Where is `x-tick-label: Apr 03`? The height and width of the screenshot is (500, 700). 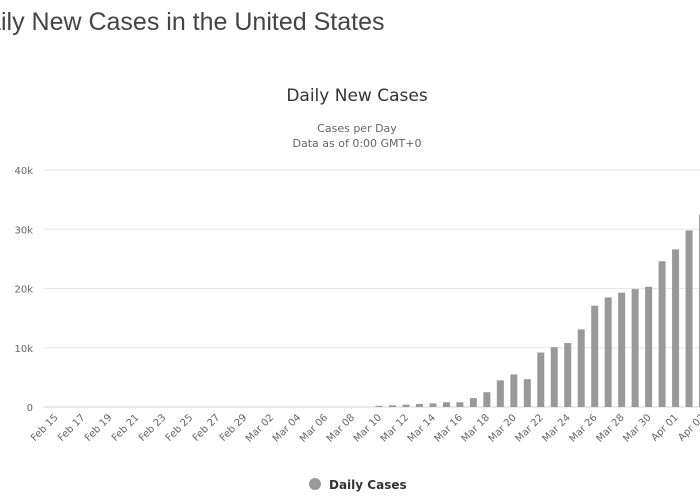 x-tick-label: Apr 03 is located at coordinates (688, 427).